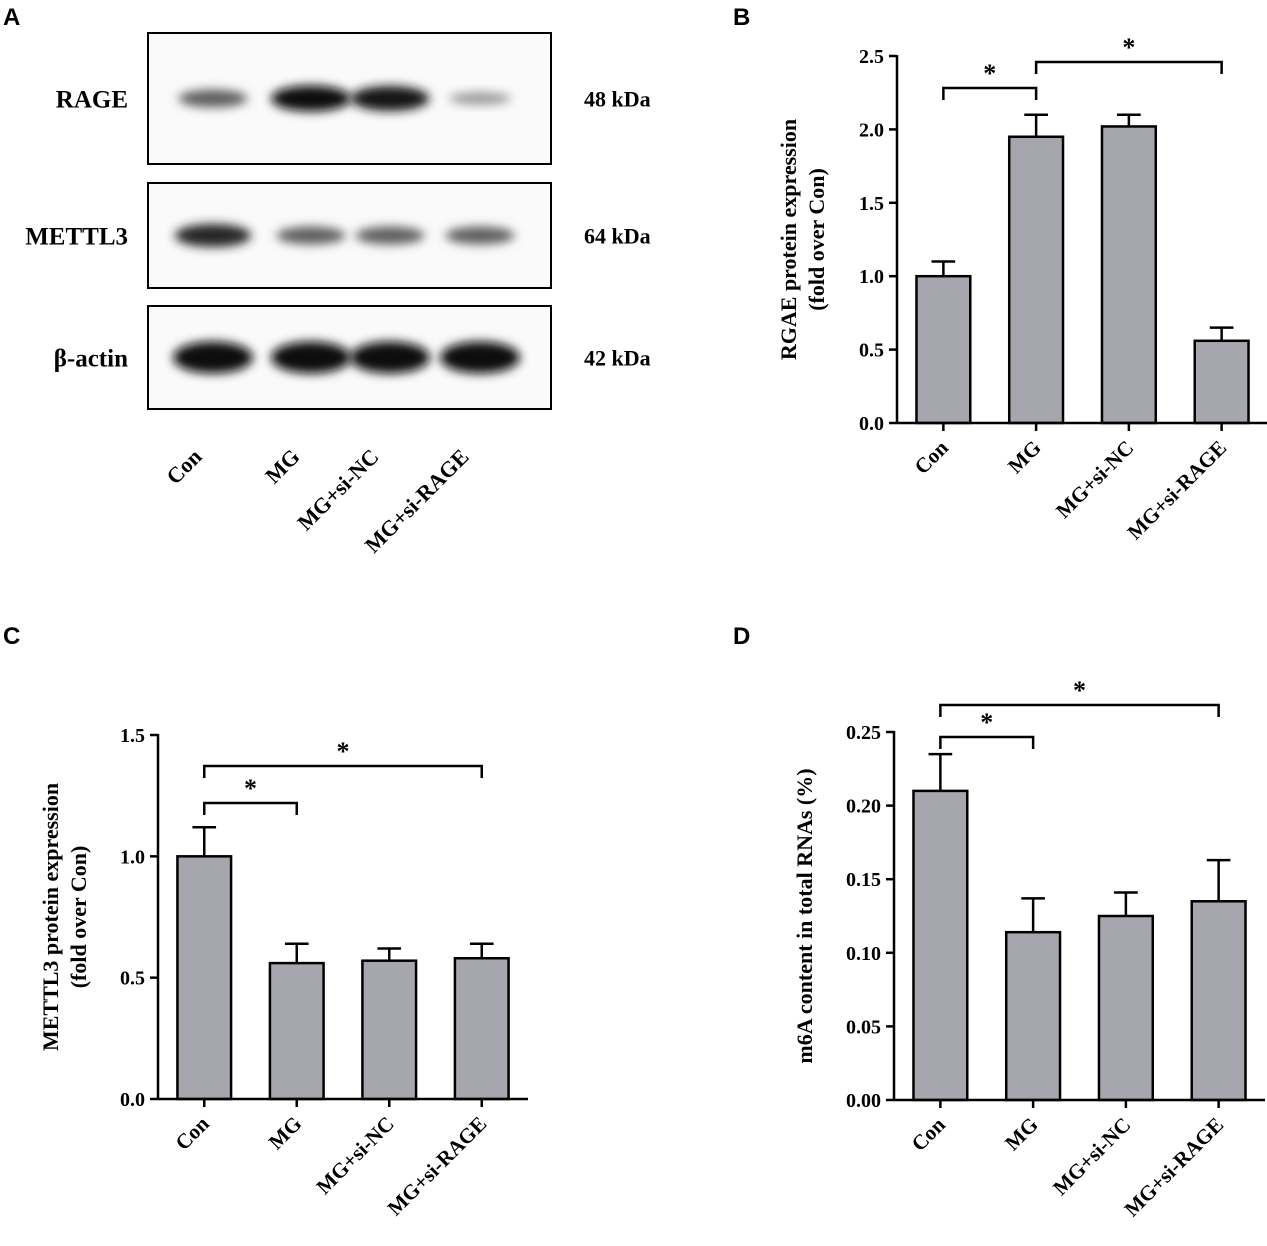 This screenshot has width=1267, height=1246. I want to click on x-tick-label: MG, so click(1021, 1134).